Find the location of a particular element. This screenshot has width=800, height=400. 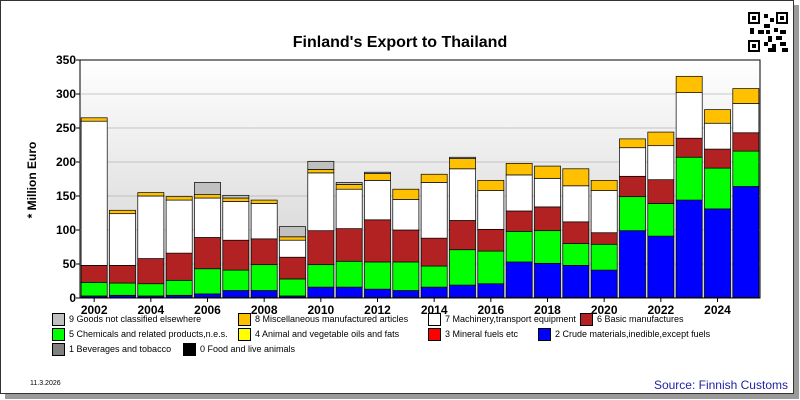

y-tick-label: 300 is located at coordinates (66, 94).